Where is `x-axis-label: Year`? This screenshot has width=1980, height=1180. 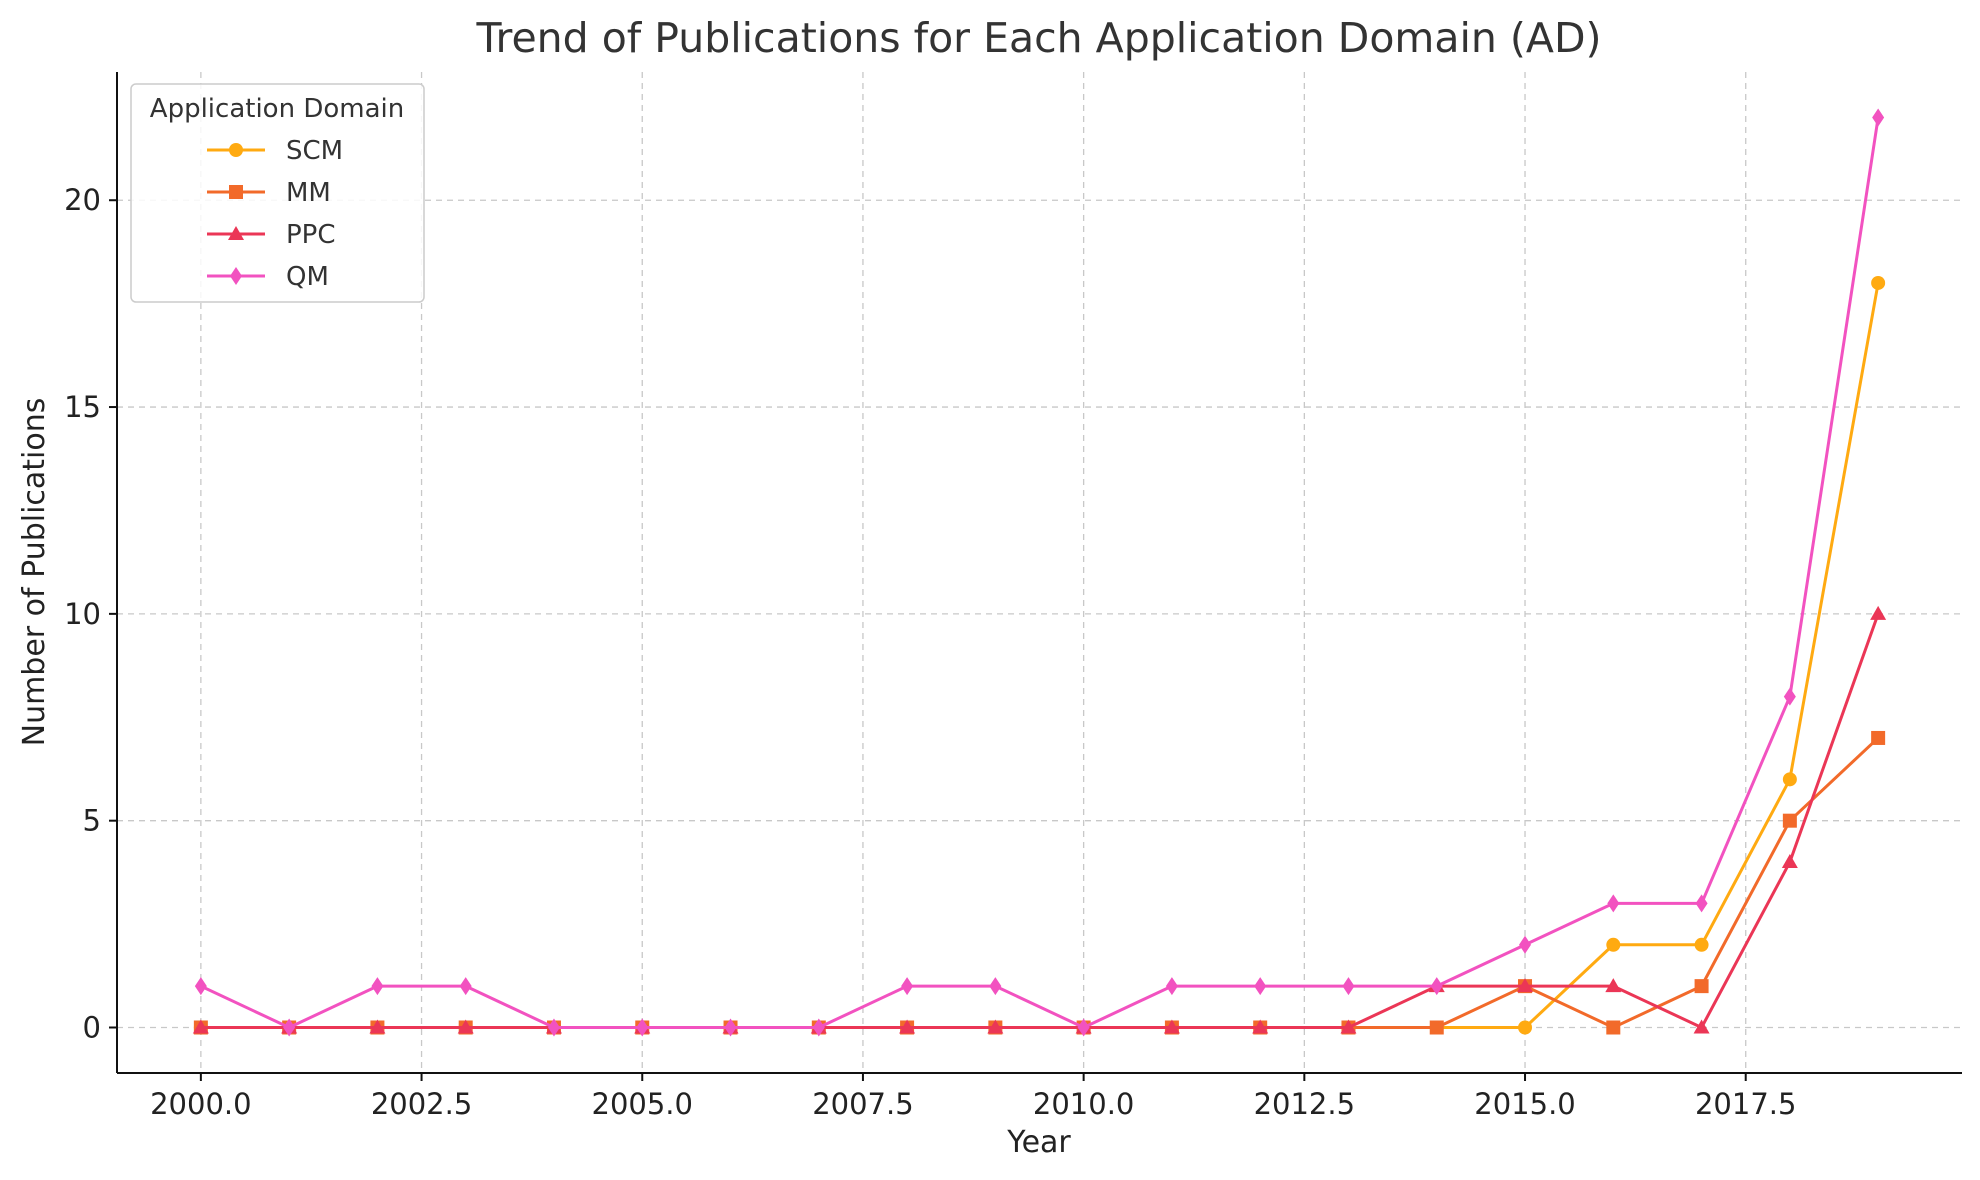
x-axis-label: Year is located at coordinates (1038, 1142).